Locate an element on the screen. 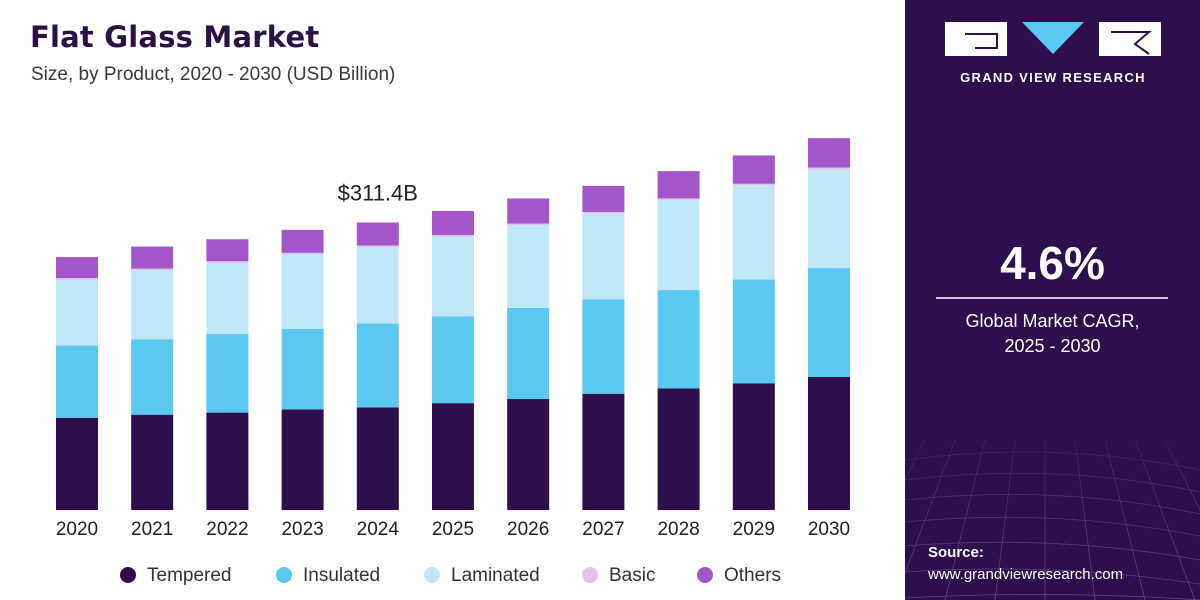  bar-basic-2021 is located at coordinates (152, 269).